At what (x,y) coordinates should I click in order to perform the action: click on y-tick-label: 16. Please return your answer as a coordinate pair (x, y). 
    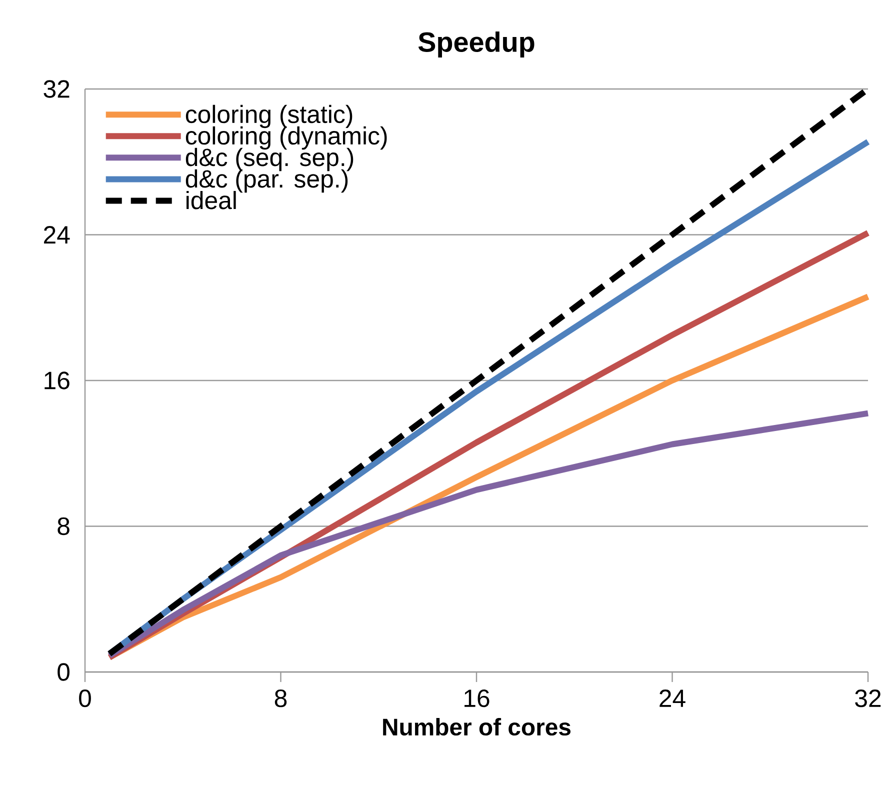
    Looking at the image, I should click on (57, 381).